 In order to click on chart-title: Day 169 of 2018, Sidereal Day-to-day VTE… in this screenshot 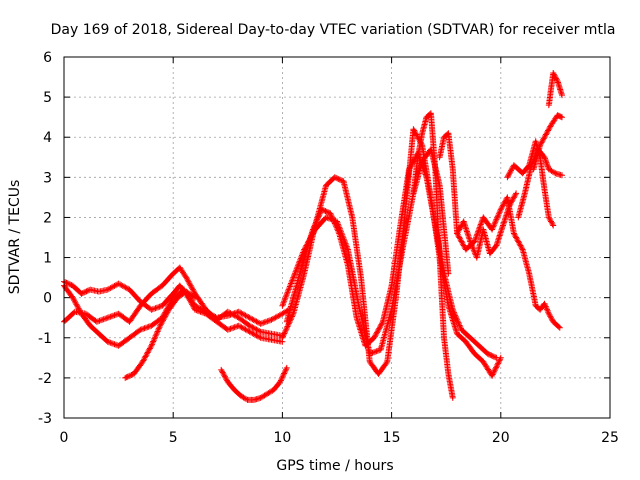, I will do `click(333, 30)`.